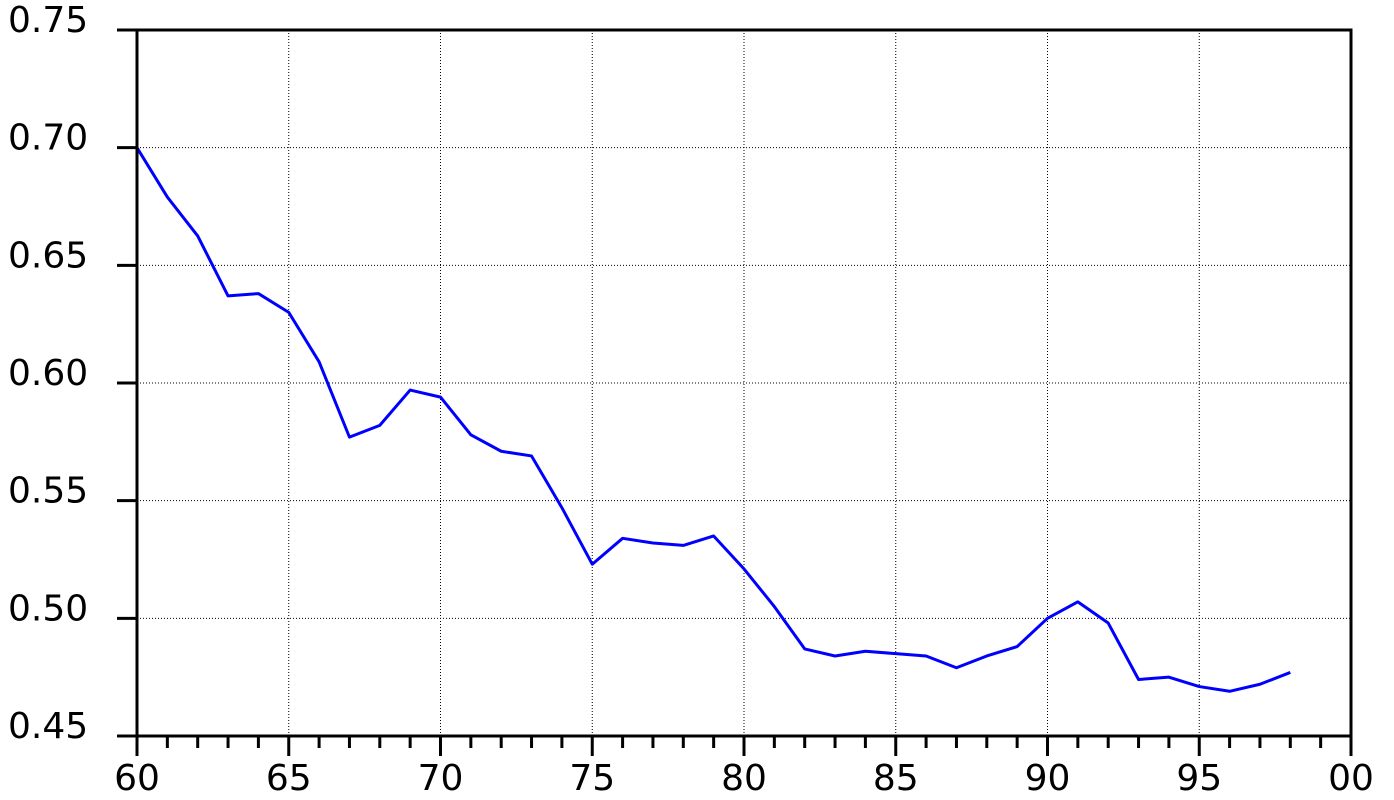 This screenshot has height=800, width=1394. I want to click on y-tick-label: 0.75, so click(48, 20).